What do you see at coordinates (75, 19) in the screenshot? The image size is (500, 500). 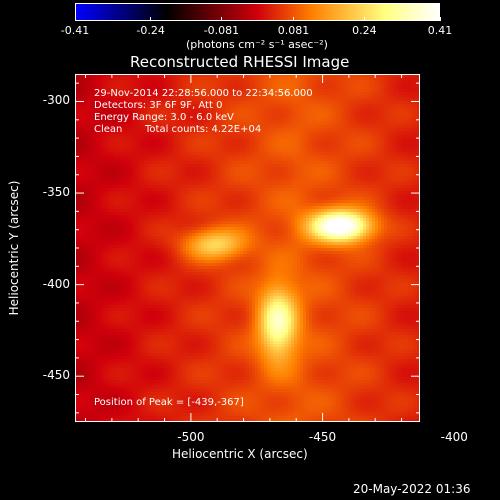 I see `colorbar-tick-mark` at bounding box center [75, 19].